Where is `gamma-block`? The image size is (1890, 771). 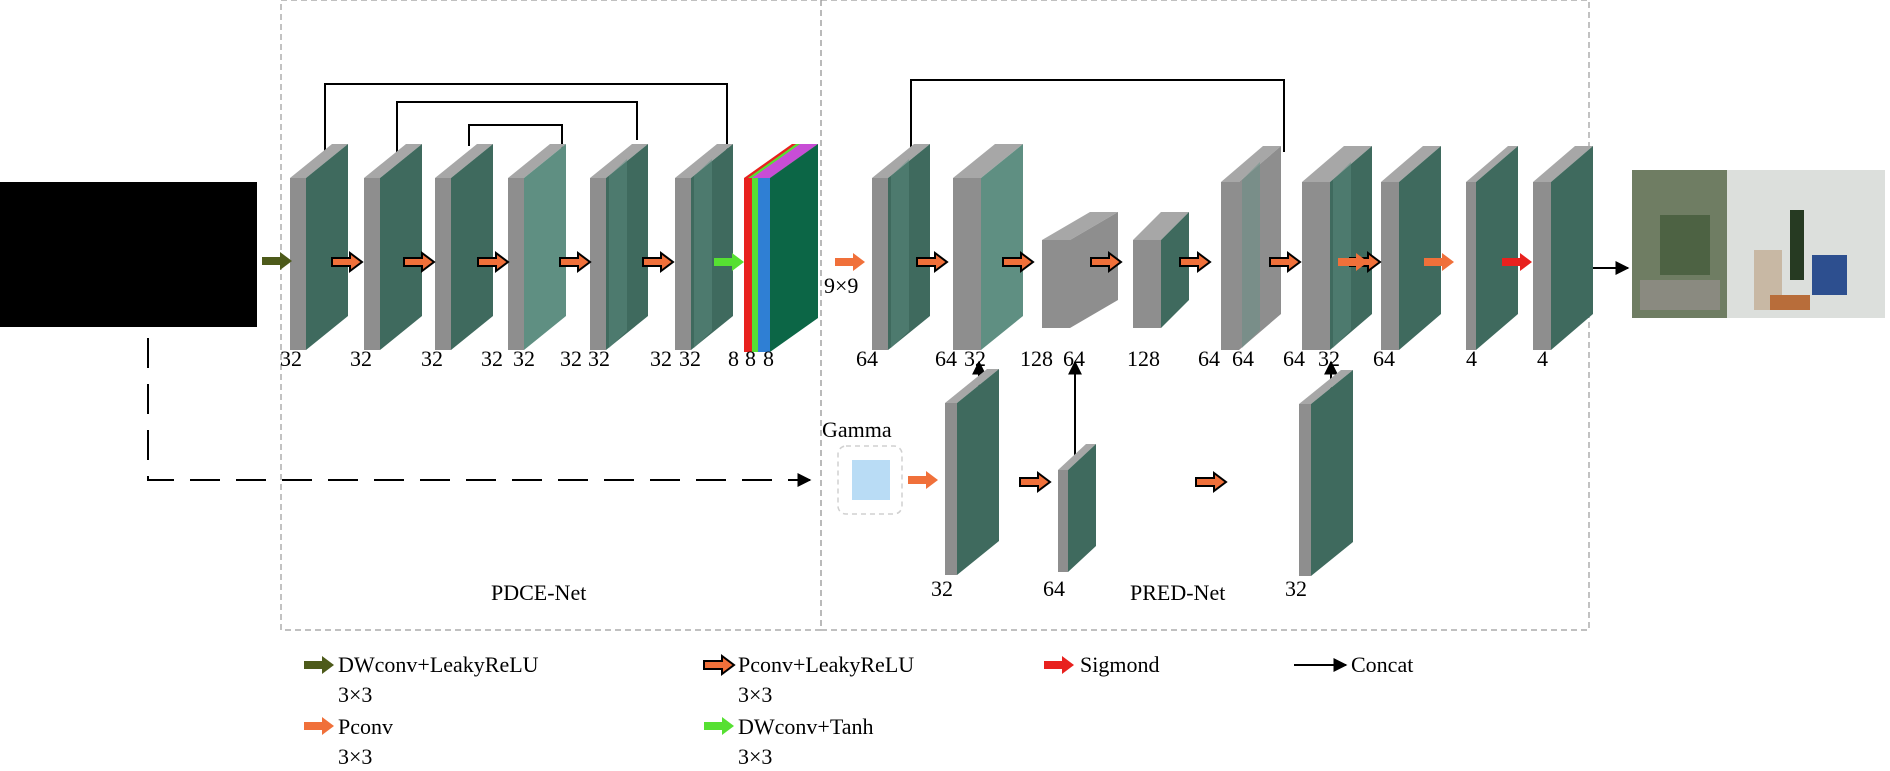
gamma-block is located at coordinates (870, 480).